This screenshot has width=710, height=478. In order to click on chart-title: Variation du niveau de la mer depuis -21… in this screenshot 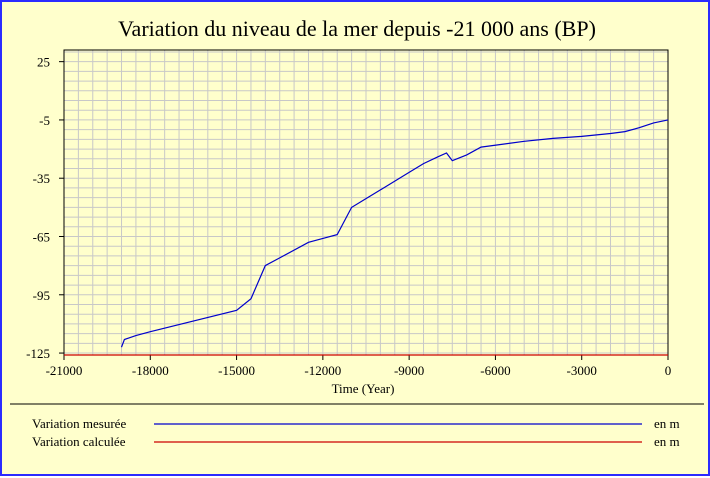, I will do `click(357, 28)`.